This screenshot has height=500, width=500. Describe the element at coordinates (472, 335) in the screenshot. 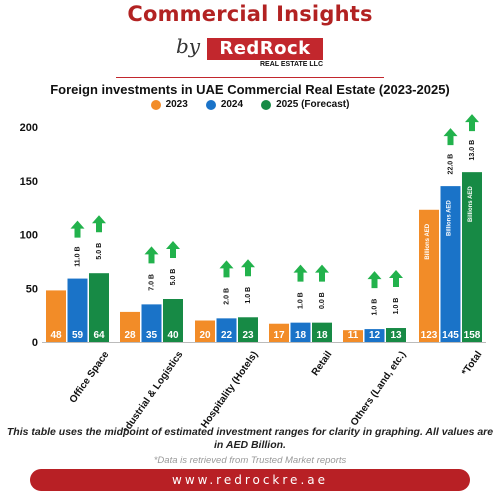

I see `bar-value-label: 158` at that location.